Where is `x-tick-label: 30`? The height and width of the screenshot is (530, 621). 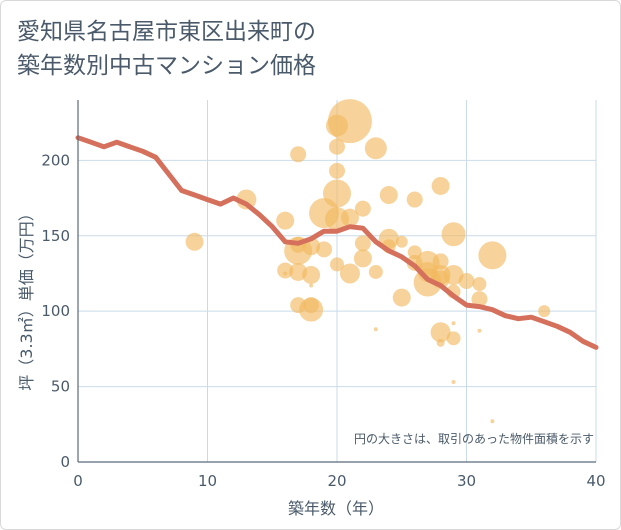 x-tick-label: 30 is located at coordinates (466, 481).